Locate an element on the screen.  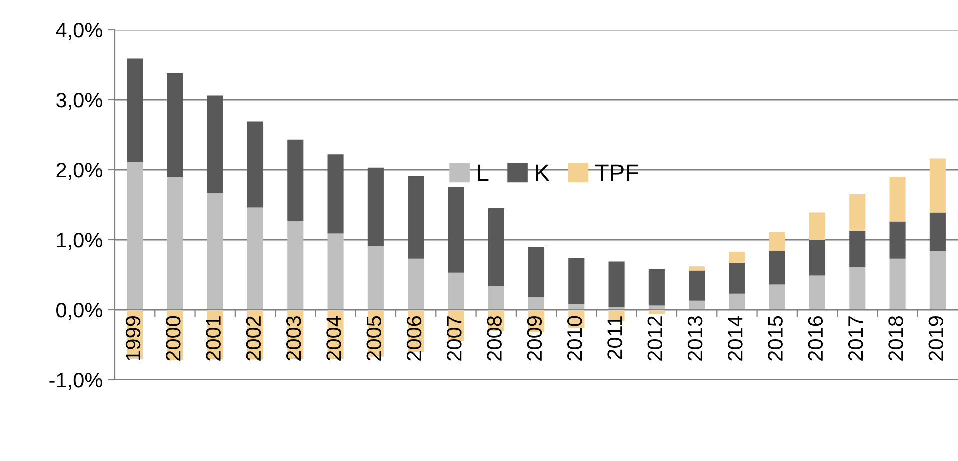
x-tick-label: 2000 is located at coordinates (173, 338).